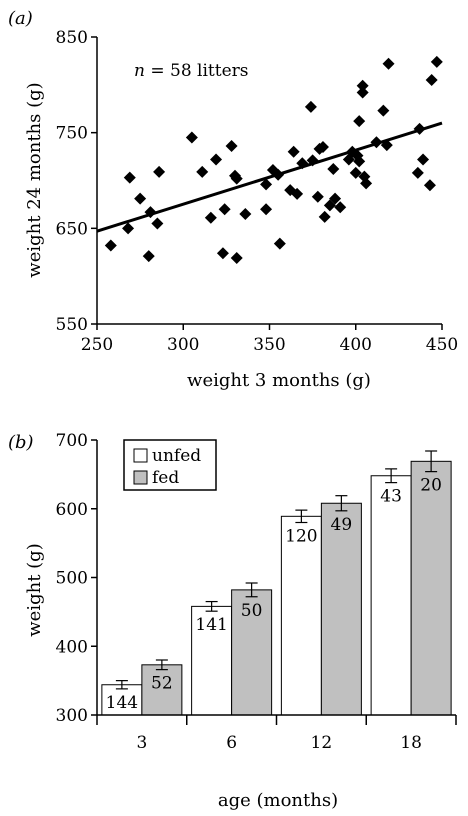  I want to click on sample-count-label: 144, so click(122, 703).